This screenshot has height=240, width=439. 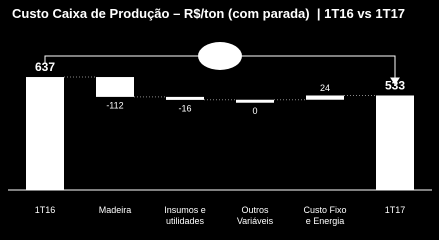 What do you see at coordinates (185, 215) in the screenshot?
I see `x-tick-label: Insumos e utilidades` at bounding box center [185, 215].